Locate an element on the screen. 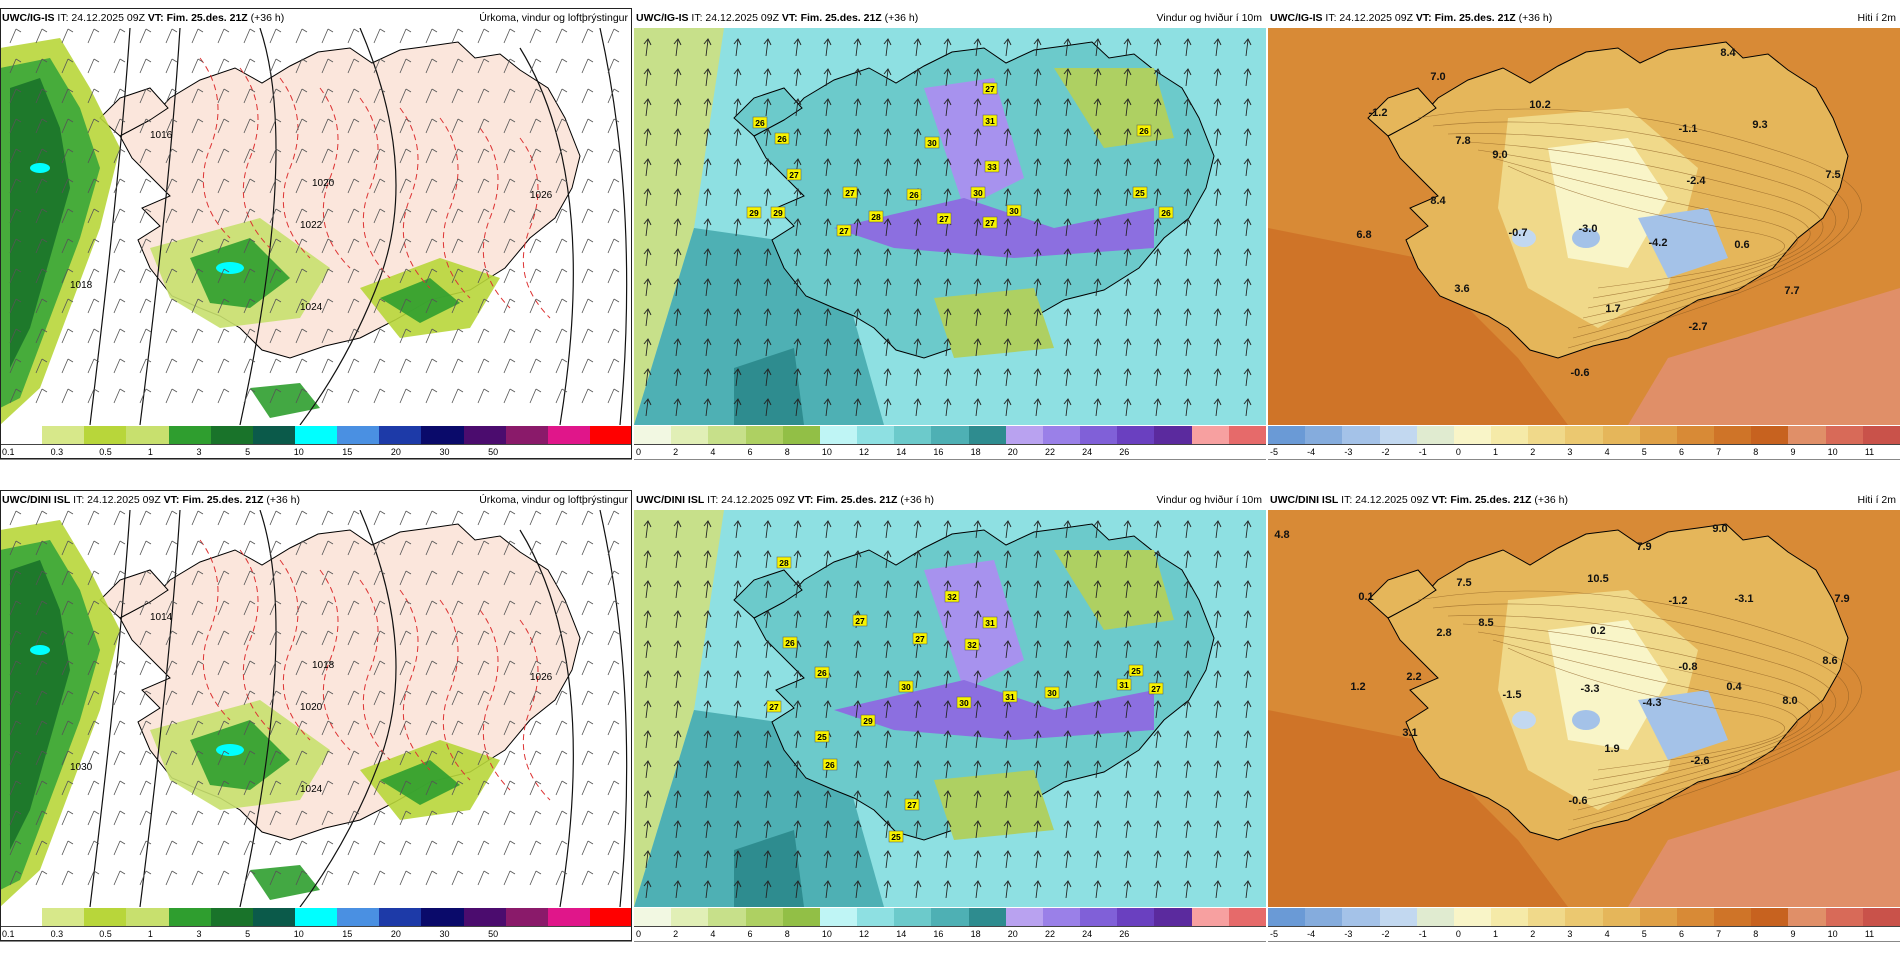 Image resolution: width=1900 pixels, height=958 pixels. svg-text: 30 is located at coordinates (932, 143).